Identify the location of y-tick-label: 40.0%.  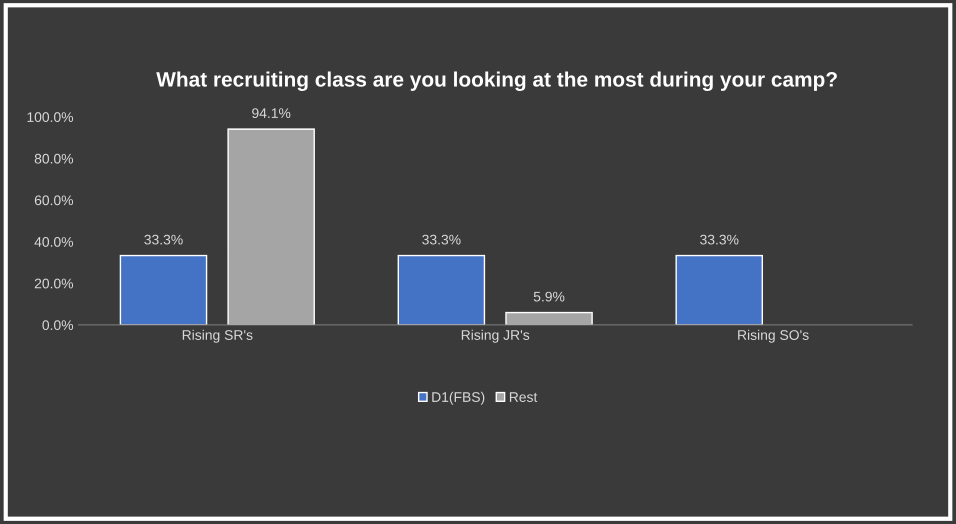
(54, 242).